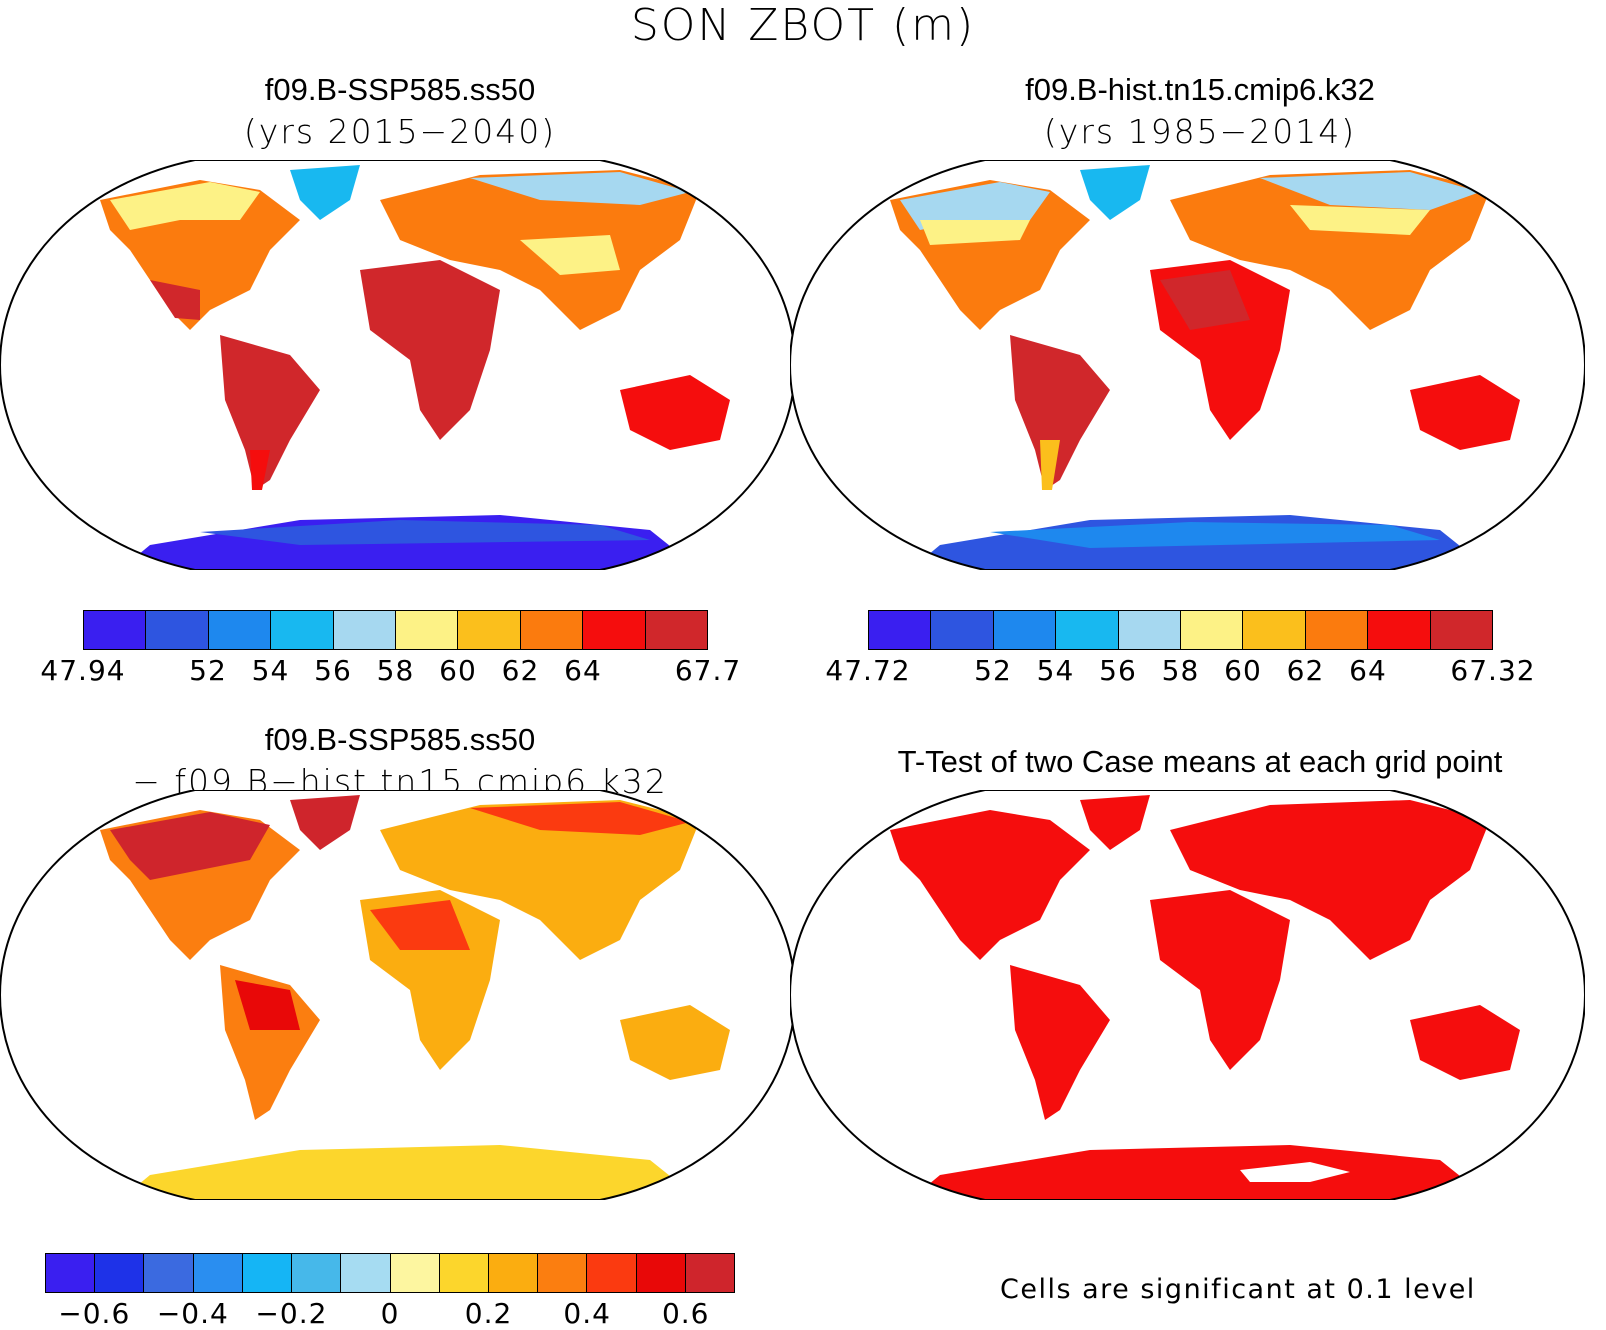 The image size is (1606, 1330). I want to click on colorbar-label: −0.4, so click(192, 1313).